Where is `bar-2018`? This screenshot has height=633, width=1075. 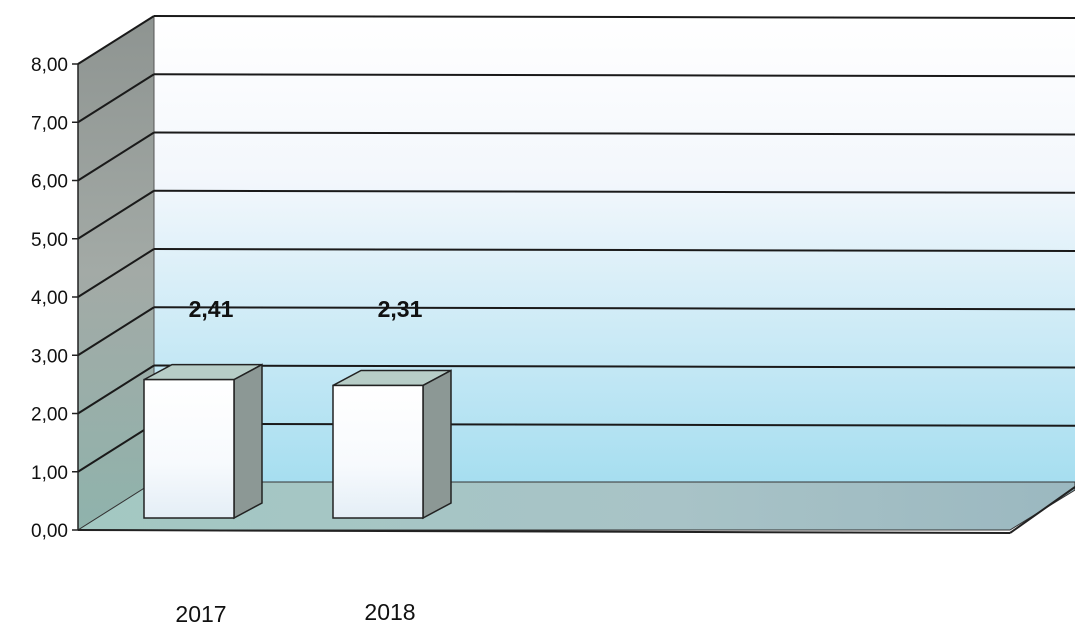 bar-2018 is located at coordinates (392, 444).